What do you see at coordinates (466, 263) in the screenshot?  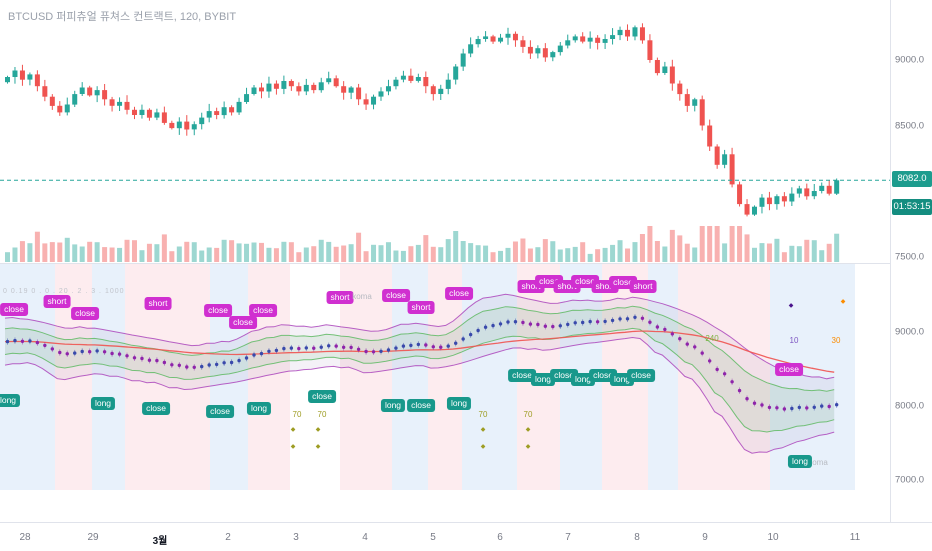 I see `pane-divider` at bounding box center [466, 263].